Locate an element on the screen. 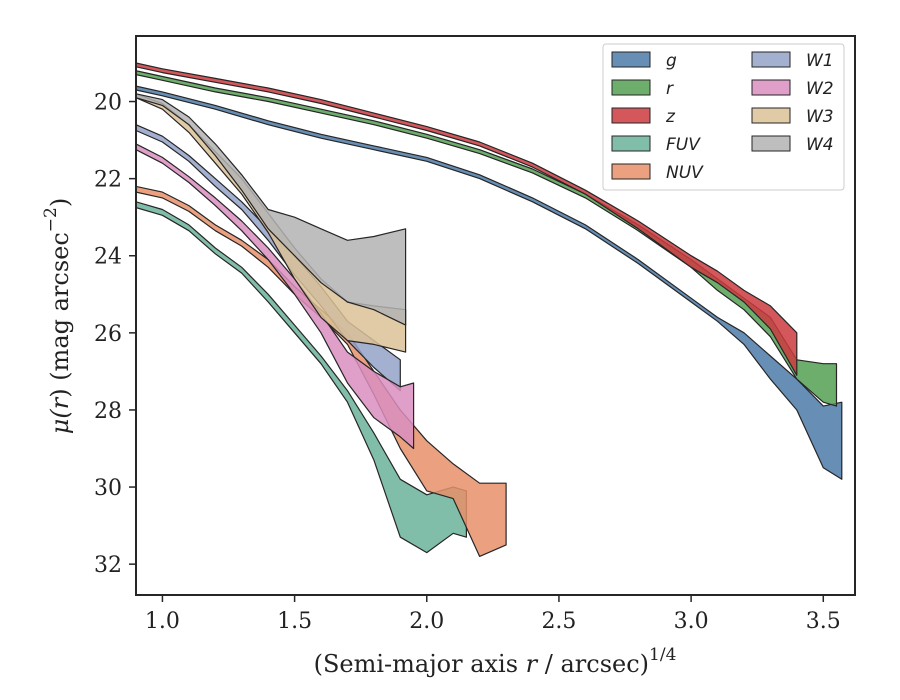  legend-items: grz FUV NUV W1 W2 W3 W4 is located at coordinates (722, 117).